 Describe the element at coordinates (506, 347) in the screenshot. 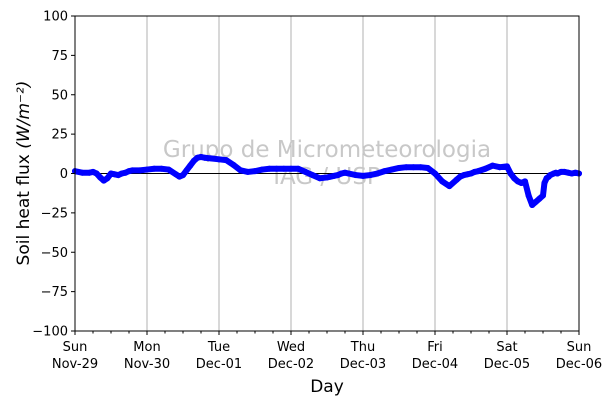

I see `x-tick-day-6: Sat` at that location.